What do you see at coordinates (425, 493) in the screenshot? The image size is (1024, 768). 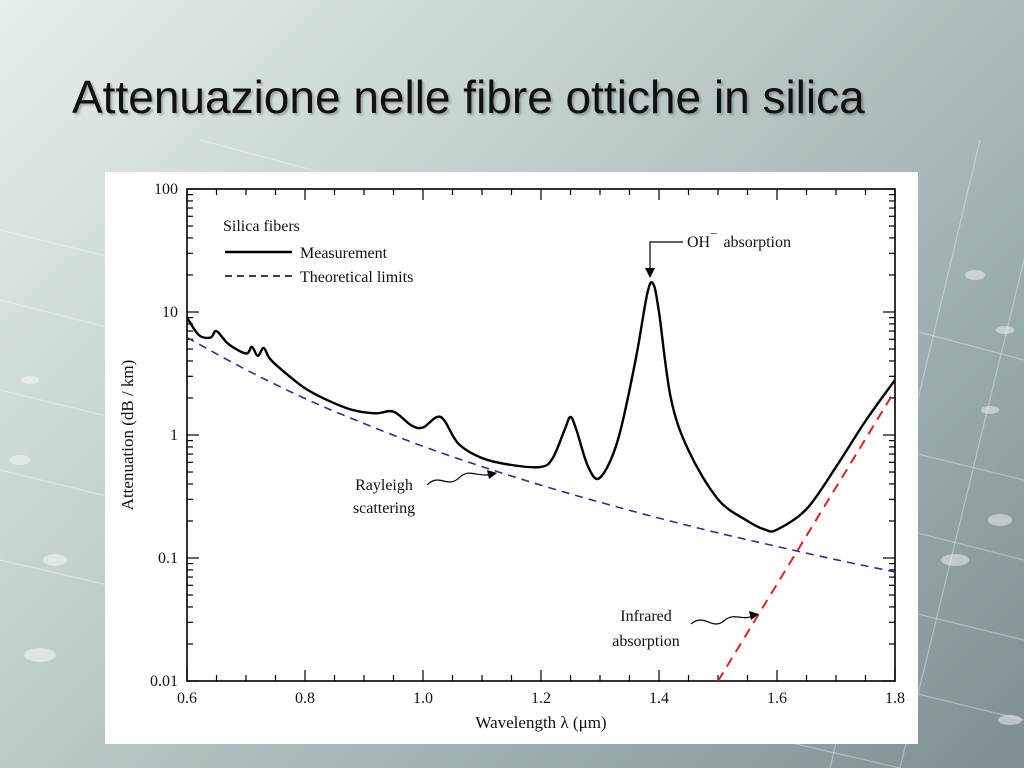 I see `annotation-rayleigh: Rayleigh scattering` at bounding box center [425, 493].